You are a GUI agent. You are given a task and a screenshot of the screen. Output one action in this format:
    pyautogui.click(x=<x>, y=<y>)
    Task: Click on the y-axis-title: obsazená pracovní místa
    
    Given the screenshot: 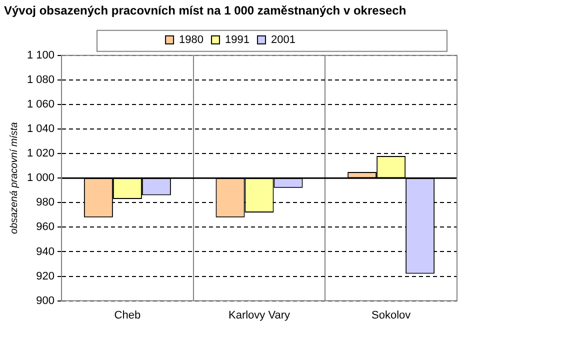 What is the action you would take?
    pyautogui.click(x=14, y=178)
    